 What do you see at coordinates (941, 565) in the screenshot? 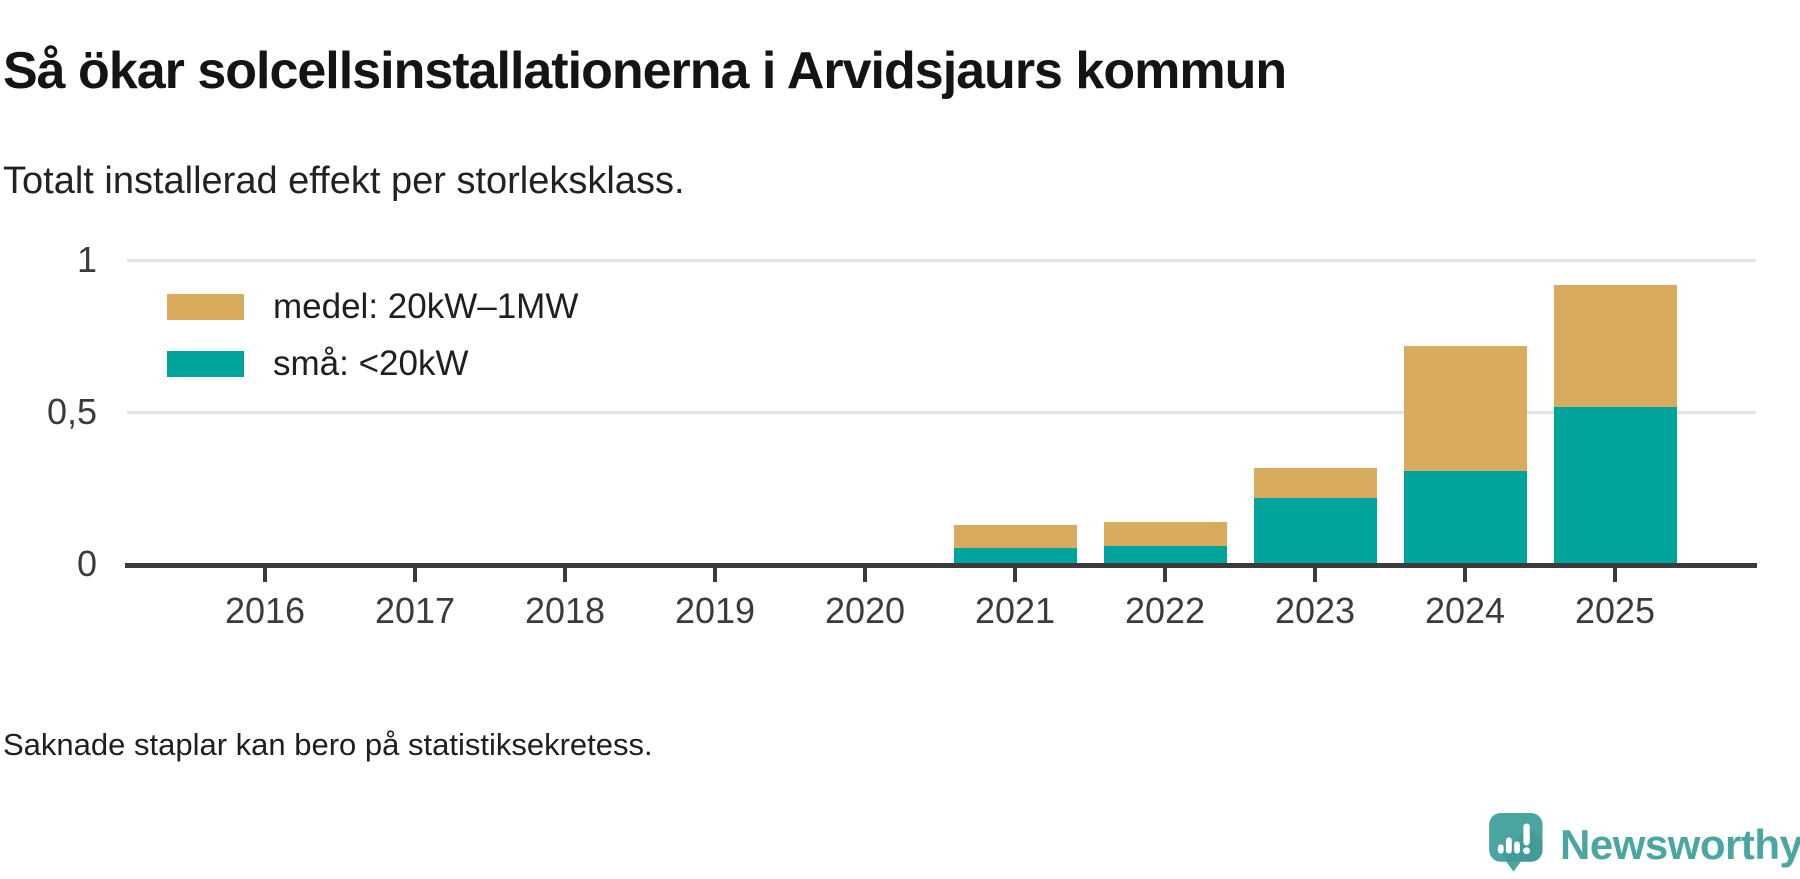
I see `x-axis-line` at bounding box center [941, 565].